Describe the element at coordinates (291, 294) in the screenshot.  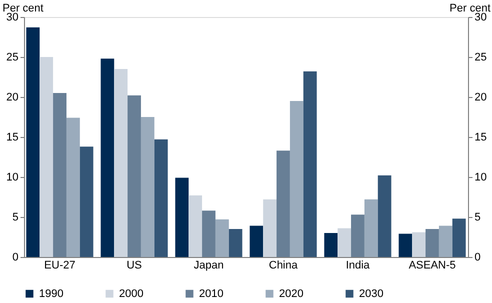
I see `legend-label: 2020` at that location.